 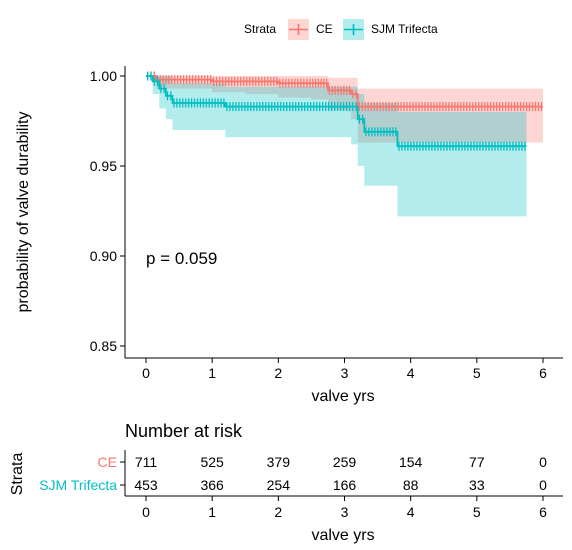 I want to click on survival-line-sjm, so click(x=336, y=111).